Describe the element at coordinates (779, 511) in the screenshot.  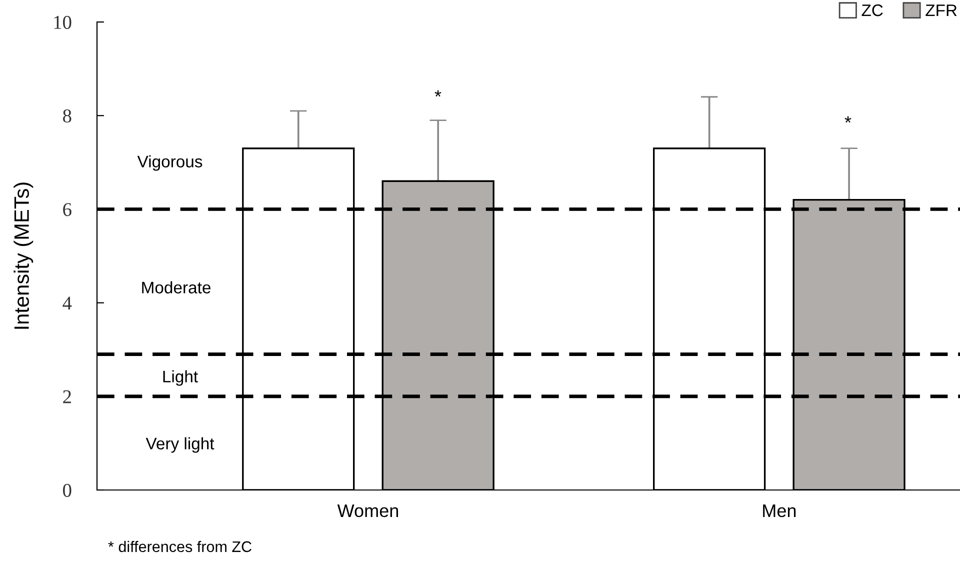
I see `x-tick-label: Men` at that location.